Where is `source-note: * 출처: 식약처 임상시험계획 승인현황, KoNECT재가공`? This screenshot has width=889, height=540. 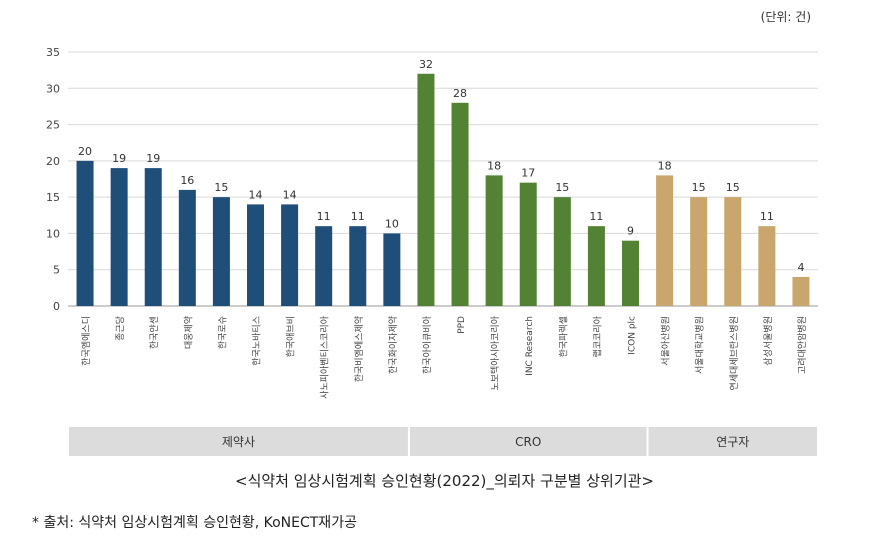
source-note: * 출처: 식약처 임상시험계획 승인현황, KoNECT재가공 is located at coordinates (194, 523).